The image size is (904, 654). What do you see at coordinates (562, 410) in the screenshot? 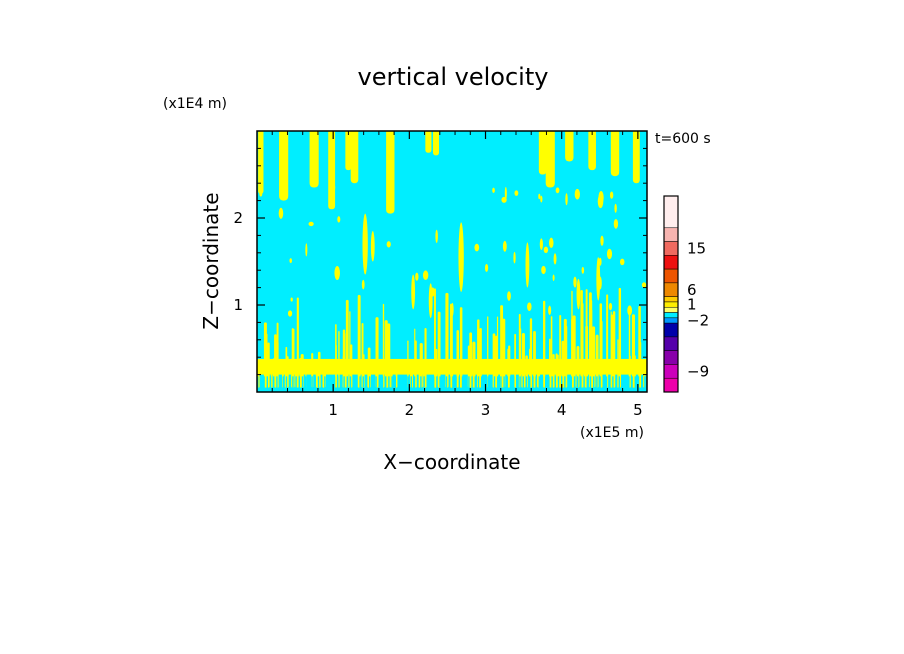
I see `x-tick-label: 4` at bounding box center [562, 410].